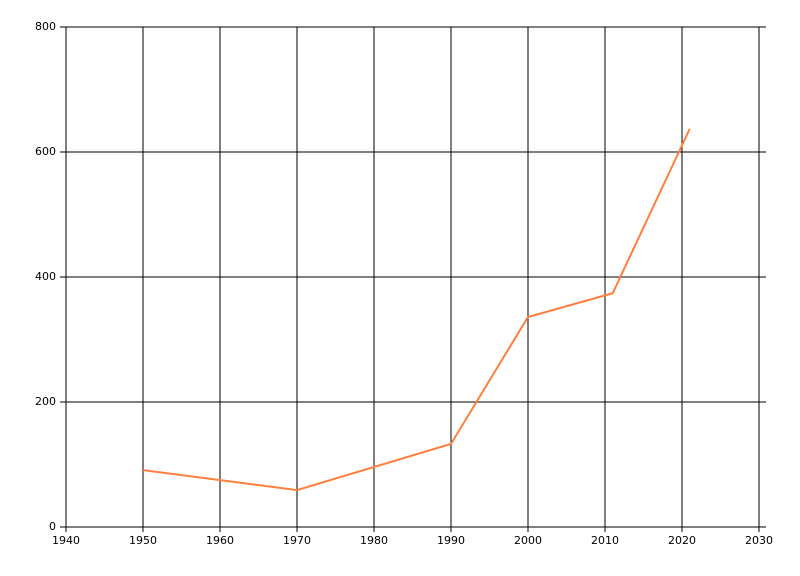  What do you see at coordinates (528, 540) in the screenshot?
I see `x-tick-label: 2000` at bounding box center [528, 540].